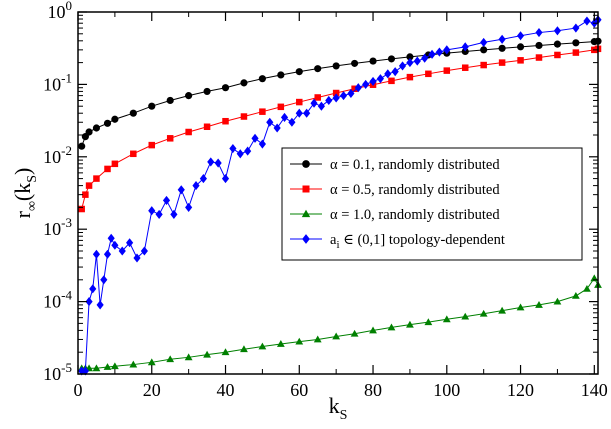 Image resolution: width=611 pixels, height=429 pixels. What do you see at coordinates (338, 408) in the screenshot?
I see `x-axis-label: kS` at bounding box center [338, 408].